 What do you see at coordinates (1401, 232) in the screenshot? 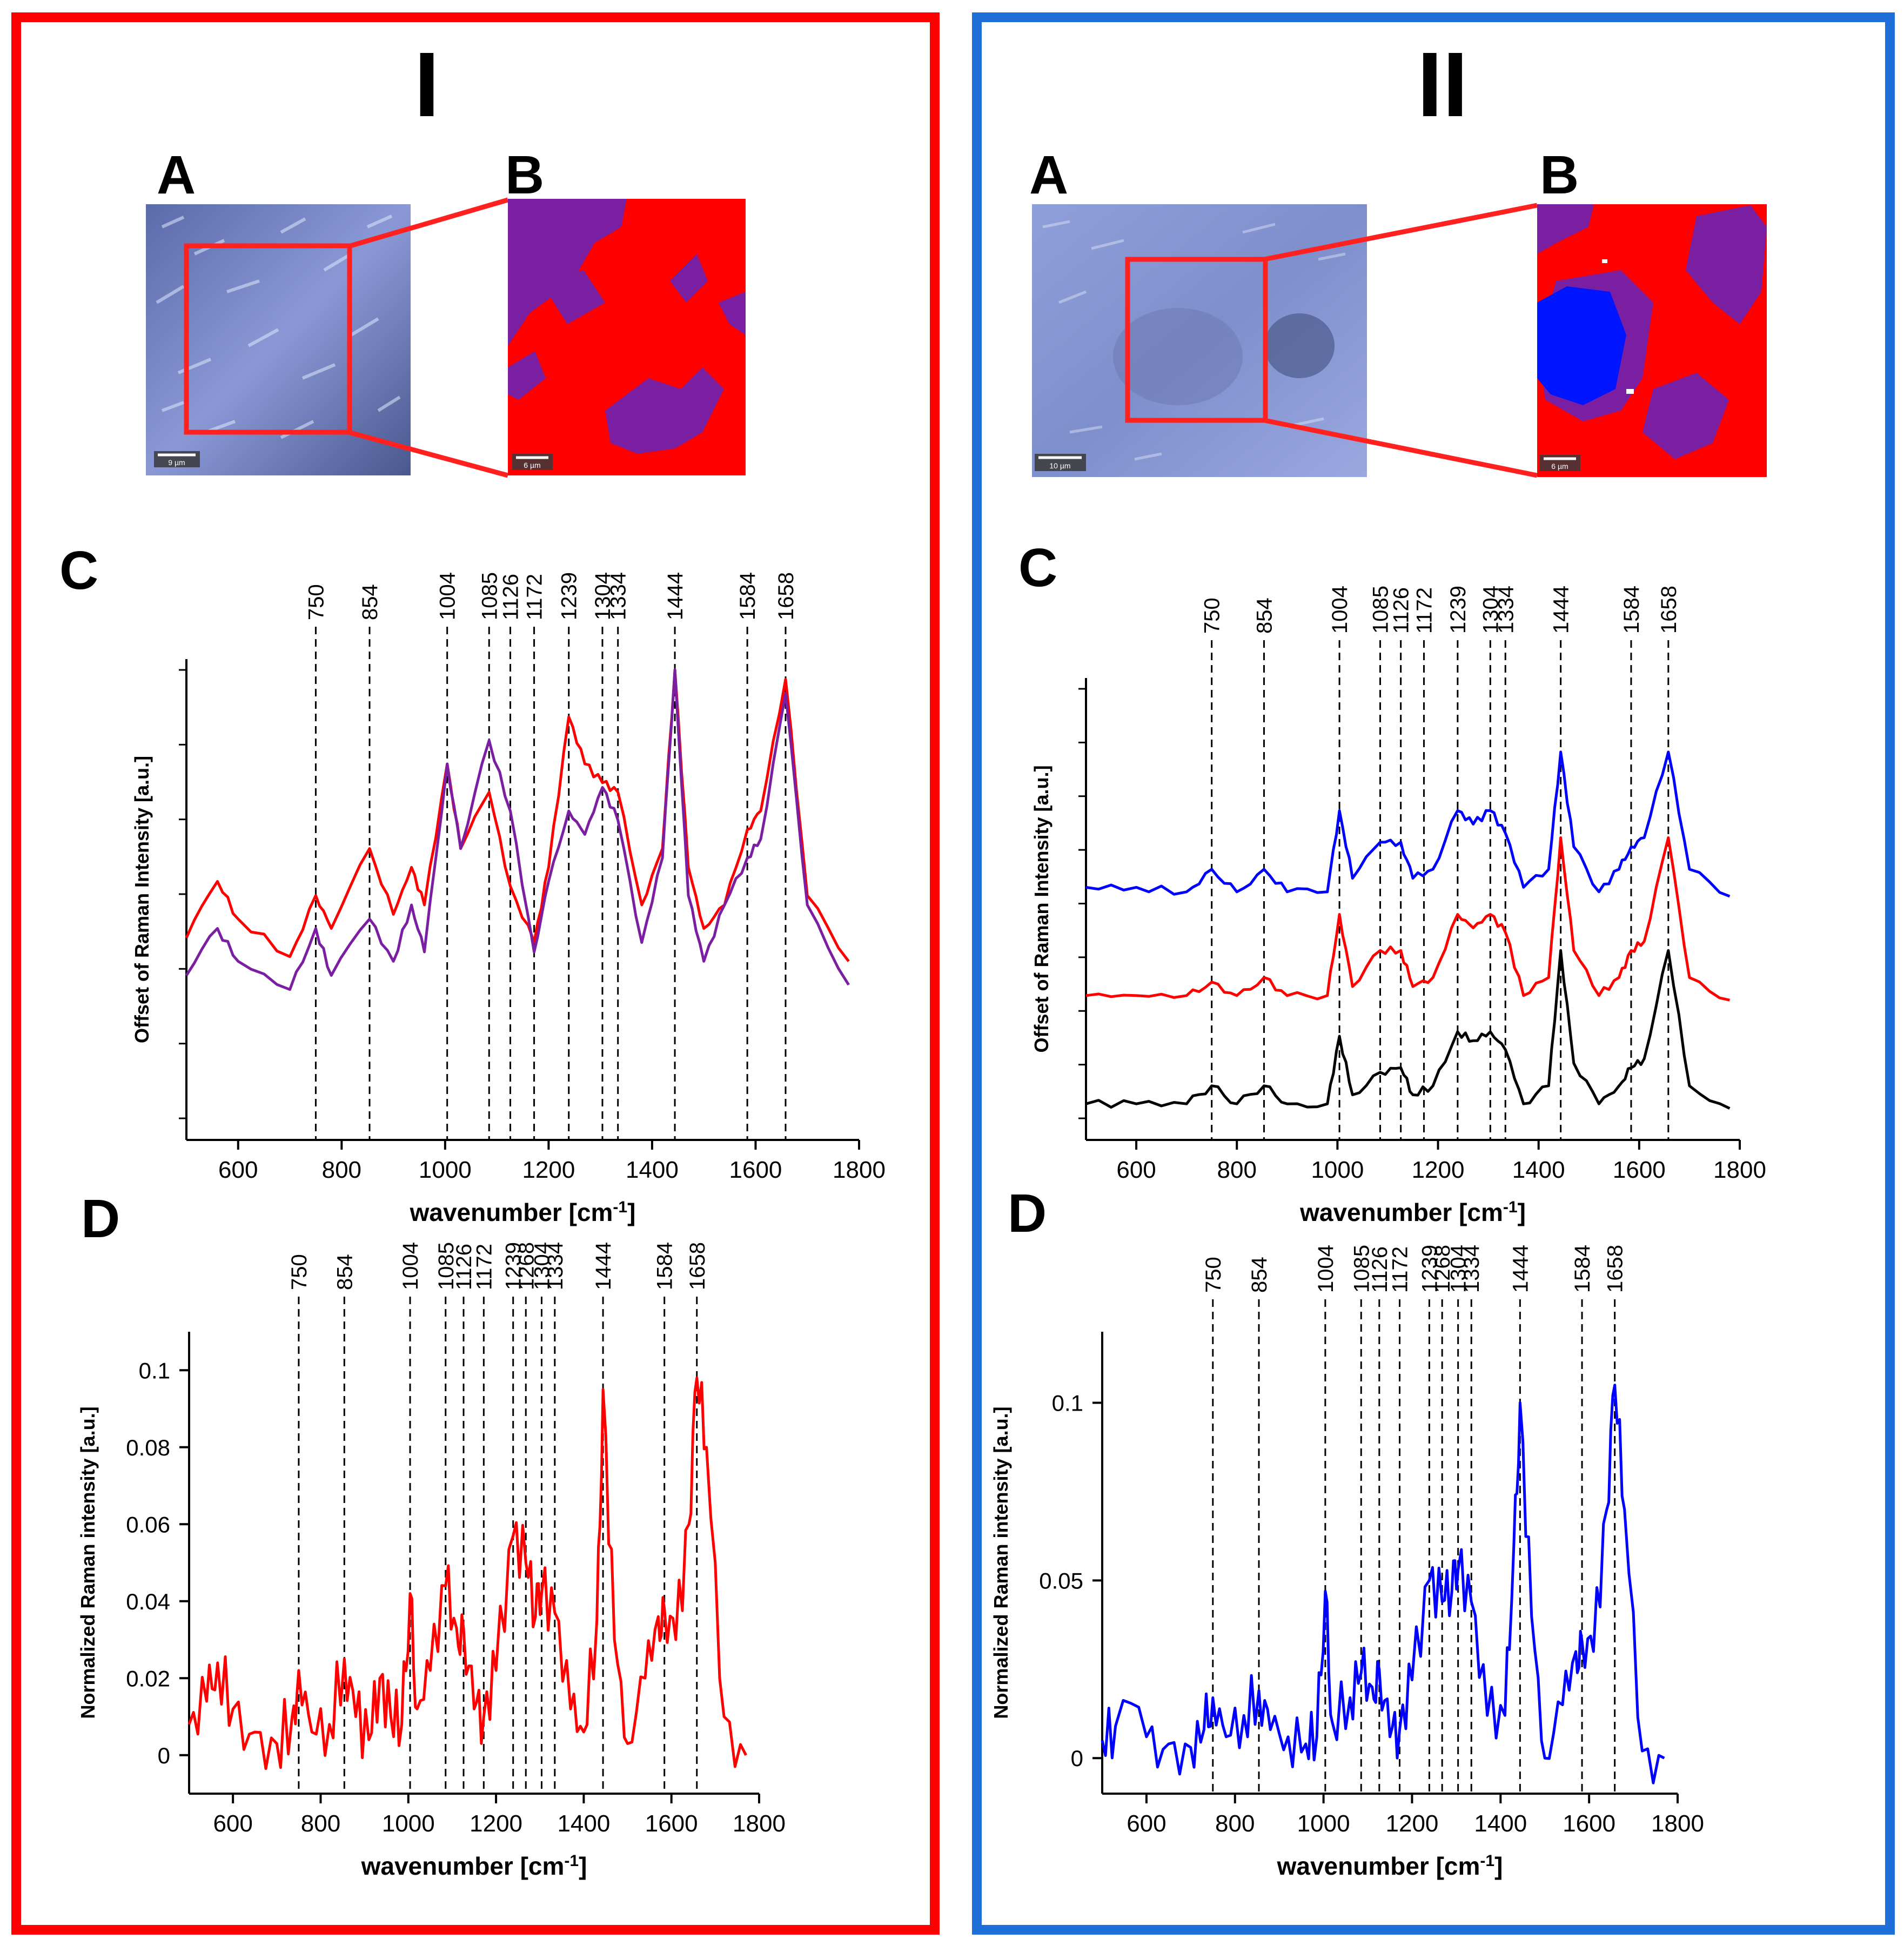
I see `panel-ii-zoom-line-top` at bounding box center [1401, 232].